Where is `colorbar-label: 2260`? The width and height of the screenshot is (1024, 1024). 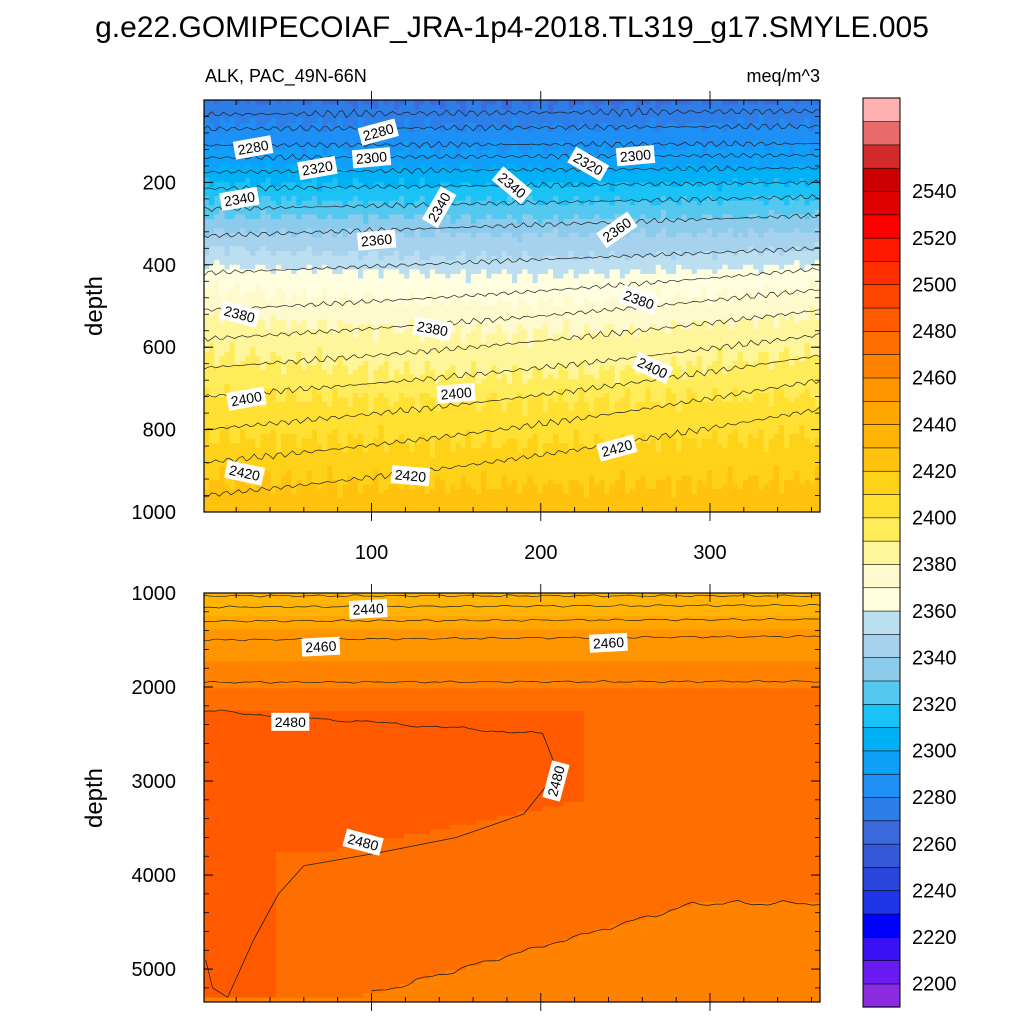
colorbar-label: 2260 is located at coordinates (934, 845).